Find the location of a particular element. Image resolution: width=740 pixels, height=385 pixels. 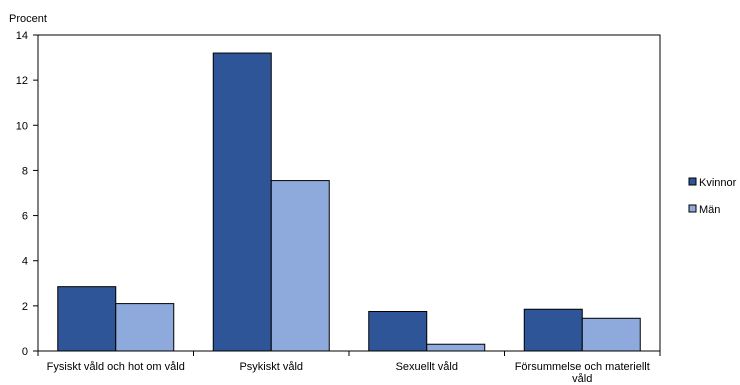

x-category-label-line: våld is located at coordinates (582, 379).